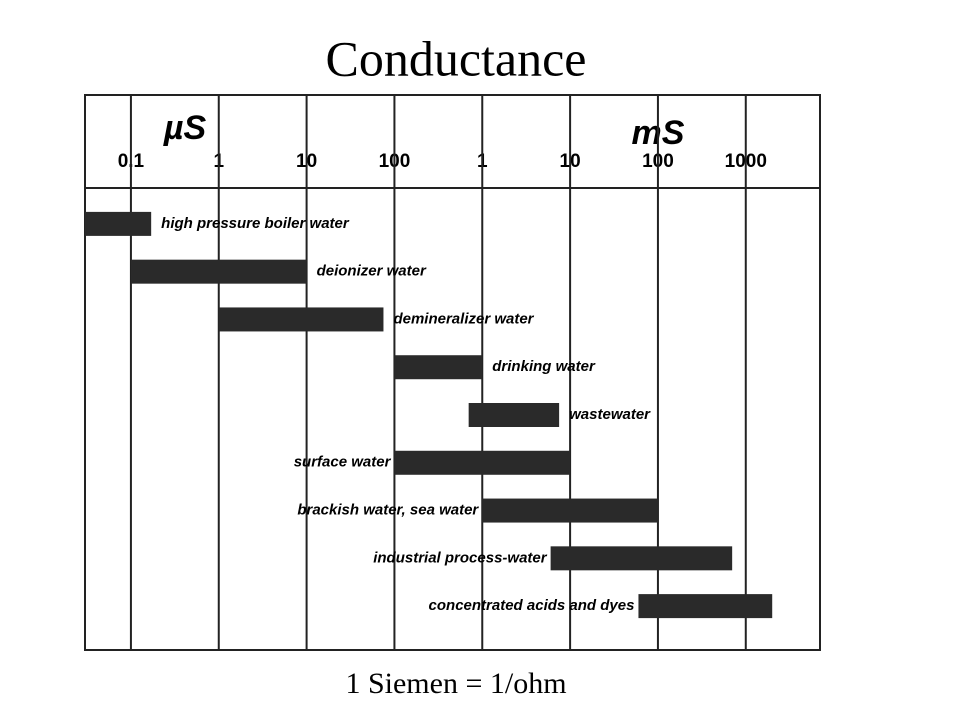 This screenshot has height=720, width=960. I want to click on chart-title: Conductance, so click(455, 58).